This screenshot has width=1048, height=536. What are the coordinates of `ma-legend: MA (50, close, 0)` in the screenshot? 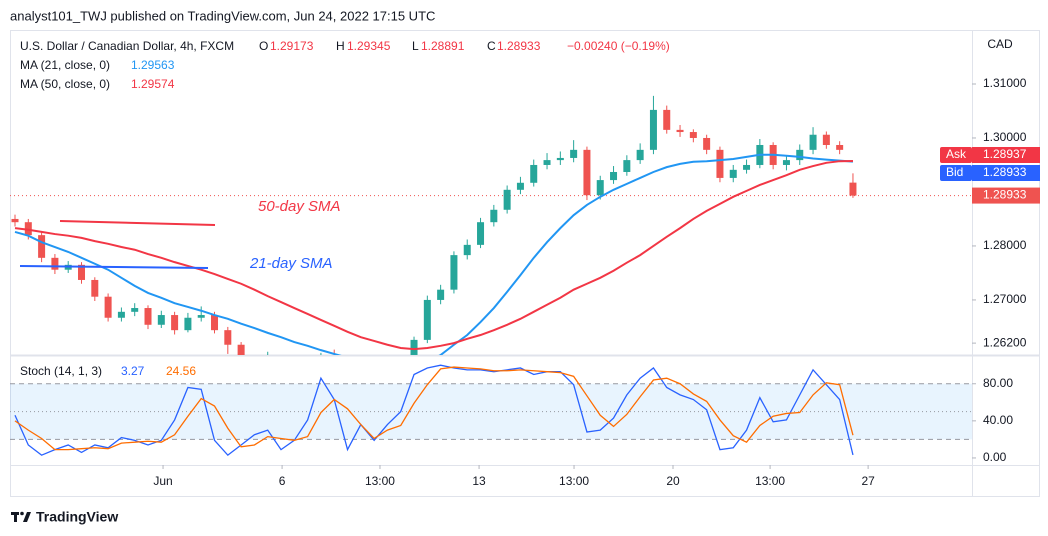 It's located at (65, 84).